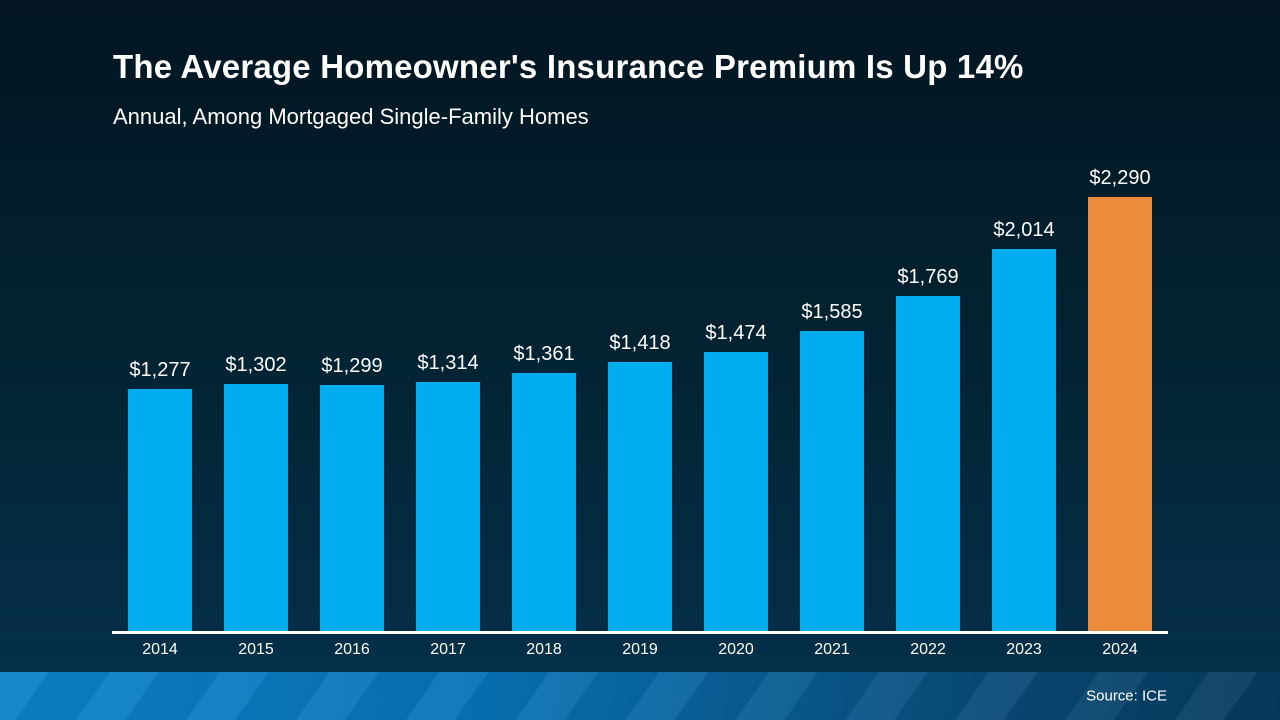  I want to click on bar-column-2018: $1,361, so click(544, 390).